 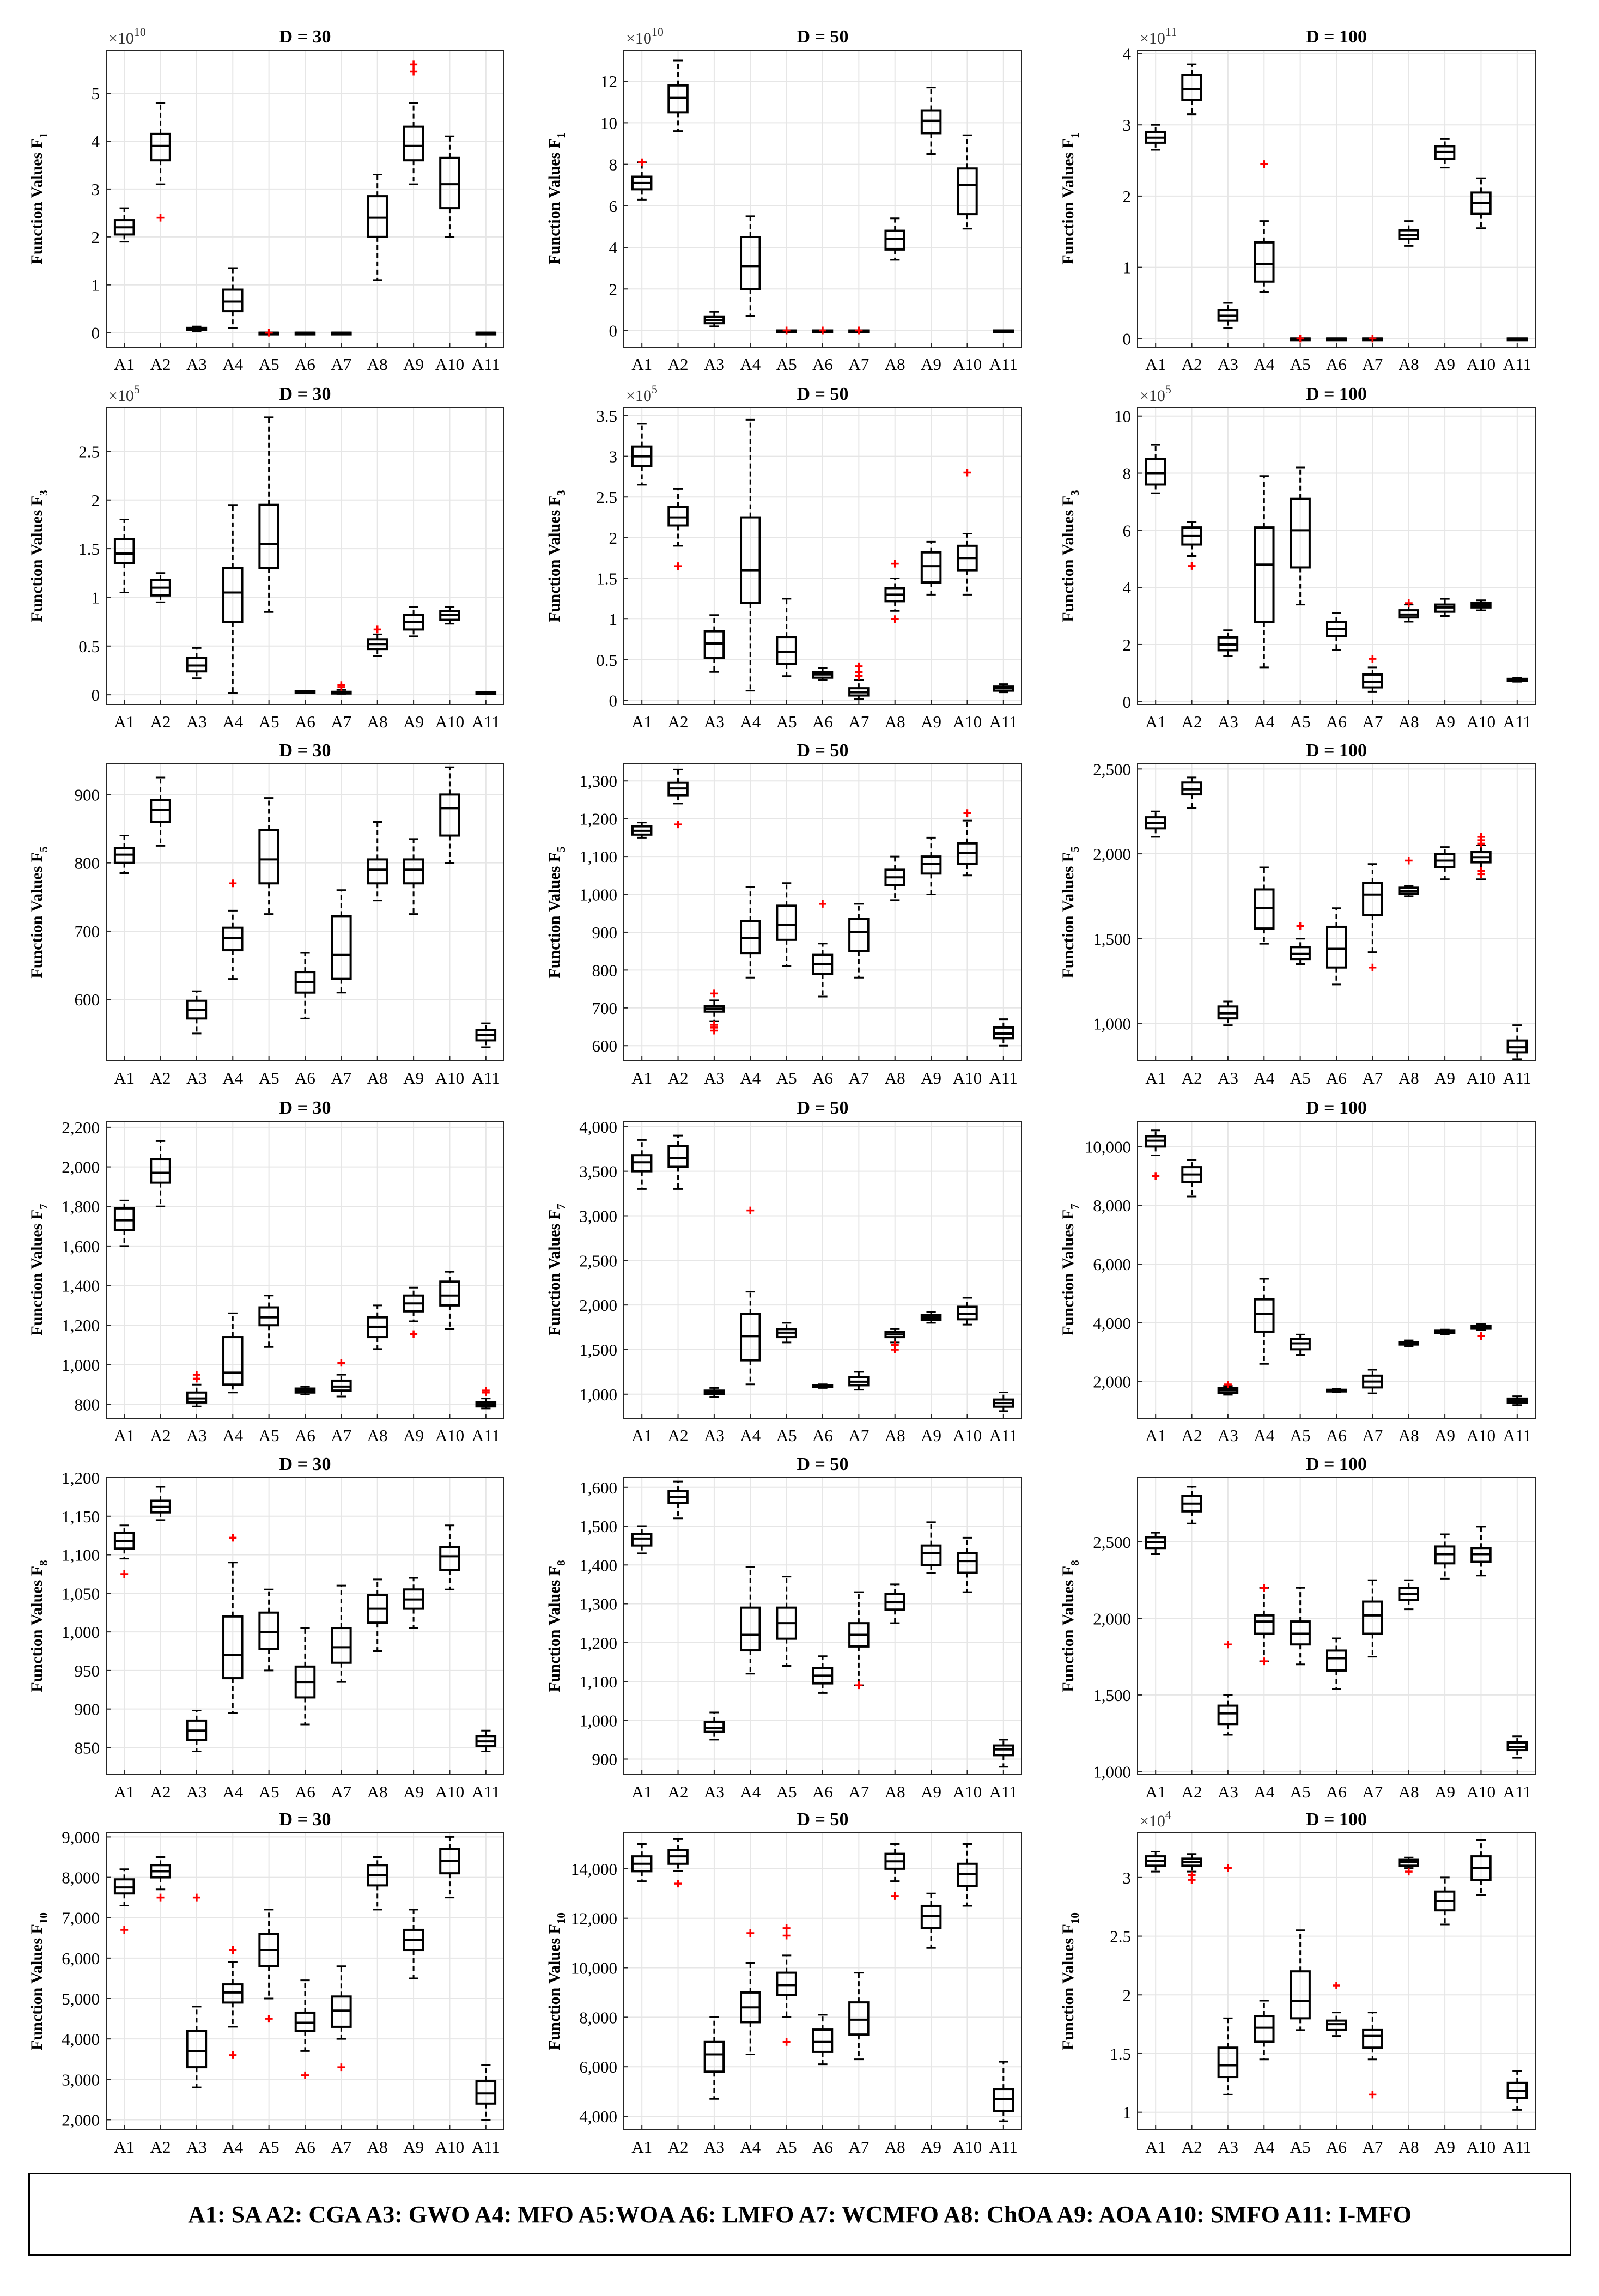 What do you see at coordinates (96, 141) in the screenshot?
I see `y-tick-label: 4` at bounding box center [96, 141].